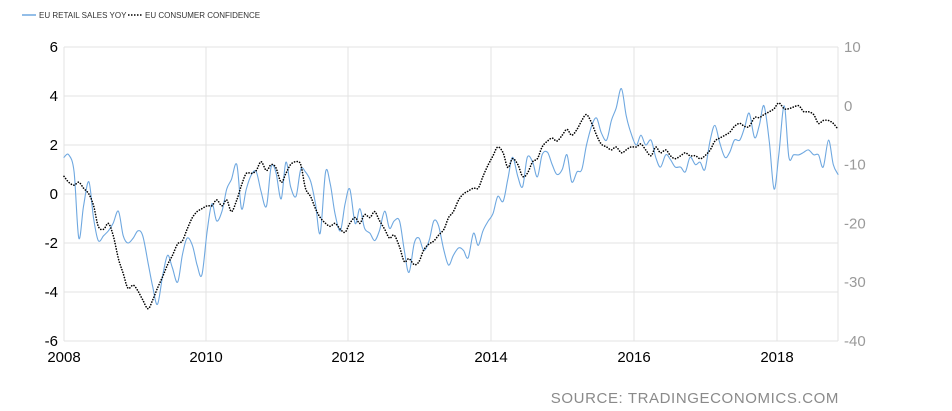 The image size is (952, 411). I want to click on legend-label-retail-sales: EU RETAIL SALES YOY, so click(83, 15).